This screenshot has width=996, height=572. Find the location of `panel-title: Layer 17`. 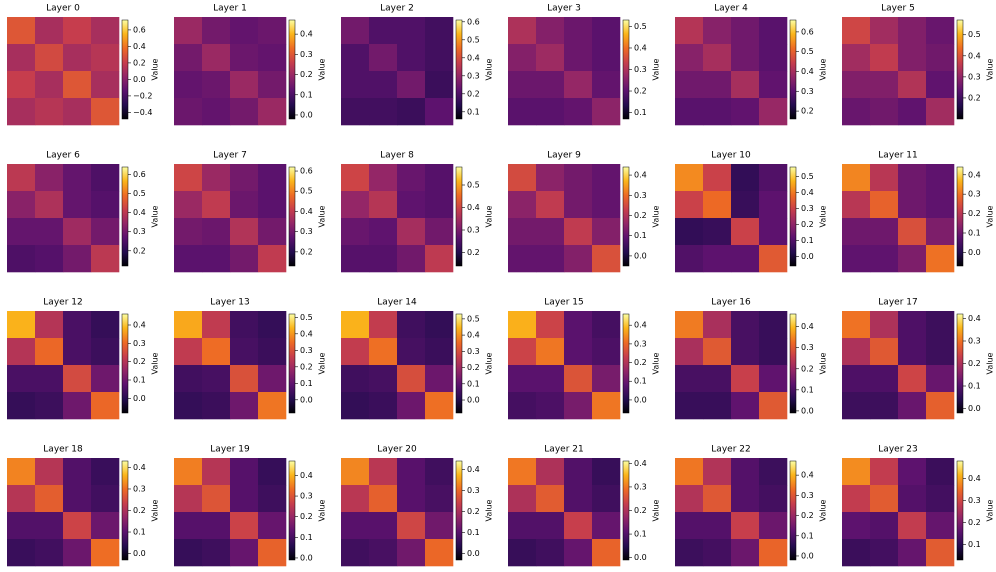

panel-title: Layer 17 is located at coordinates (897, 303).